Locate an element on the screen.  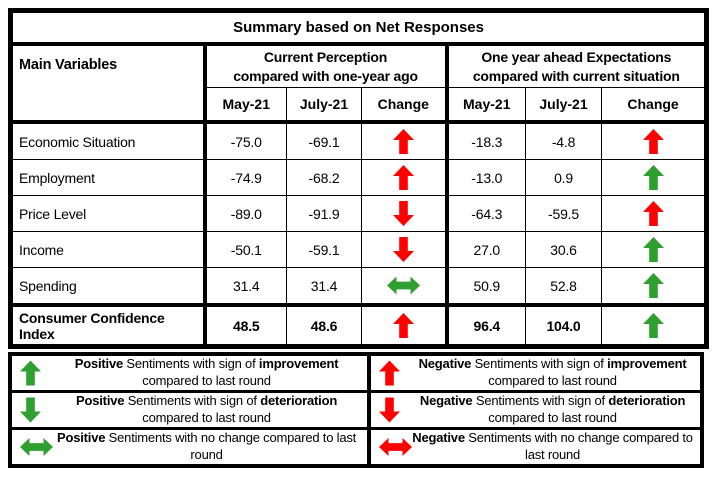
current-may-value: -74.9 is located at coordinates (244, 177).